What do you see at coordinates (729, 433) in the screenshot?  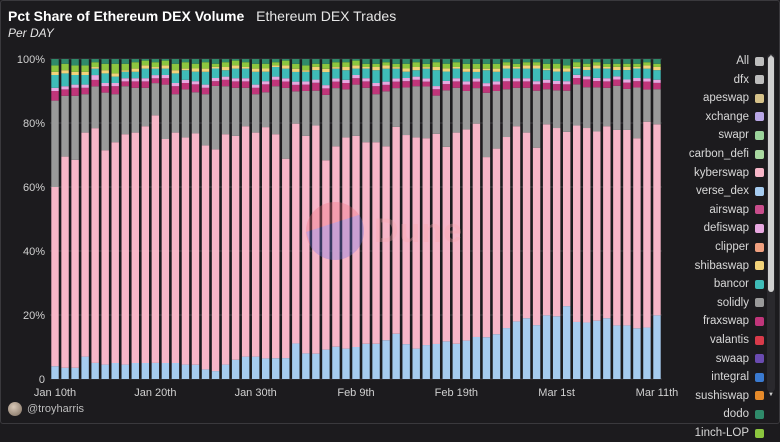 I see `legend-item: 1inch-LOP` at bounding box center [729, 433].